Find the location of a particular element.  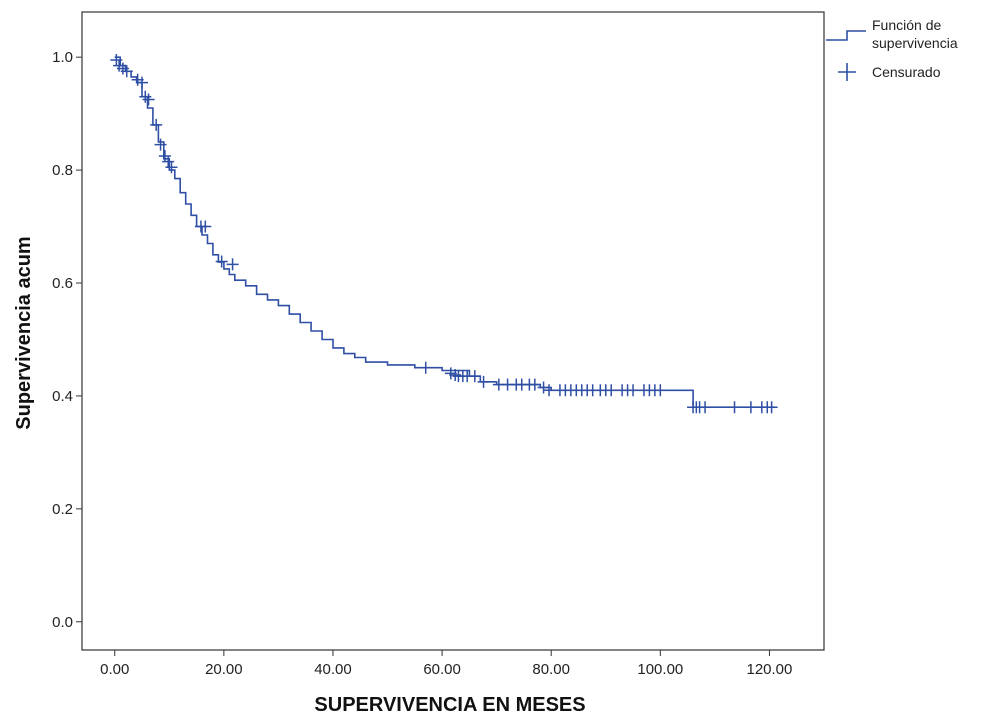

y-tick-label: 0.6 is located at coordinates (62, 283).